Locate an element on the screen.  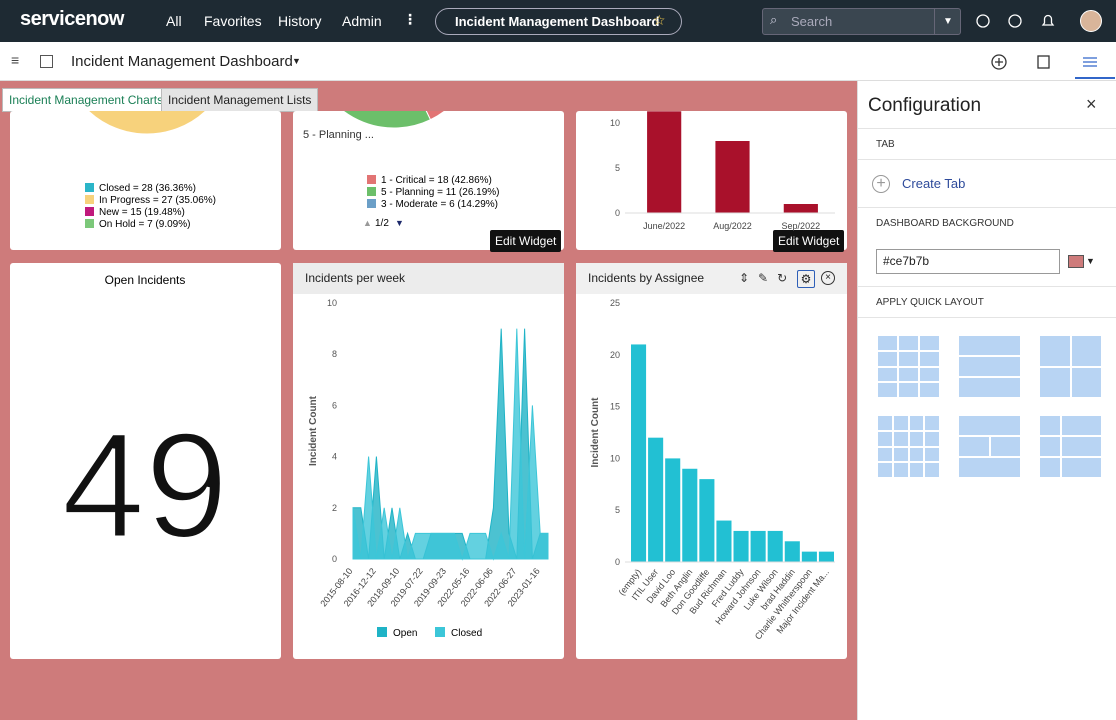
color-swatch is located at coordinates (1076, 261).